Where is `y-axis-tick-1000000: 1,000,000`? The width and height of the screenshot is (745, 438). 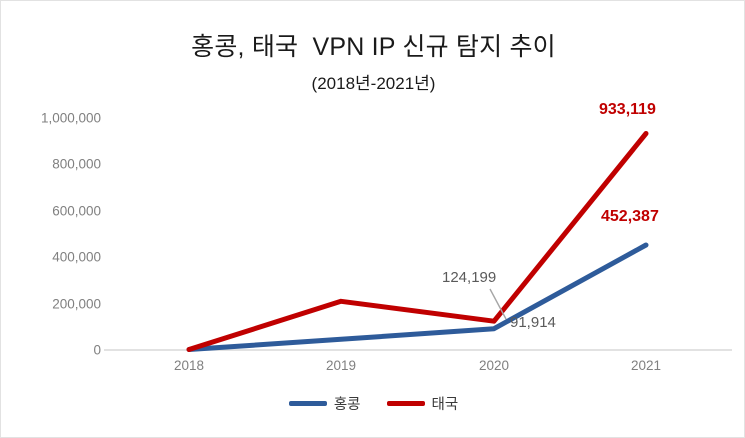
y-axis-tick-1000000: 1,000,000 is located at coordinates (70, 118).